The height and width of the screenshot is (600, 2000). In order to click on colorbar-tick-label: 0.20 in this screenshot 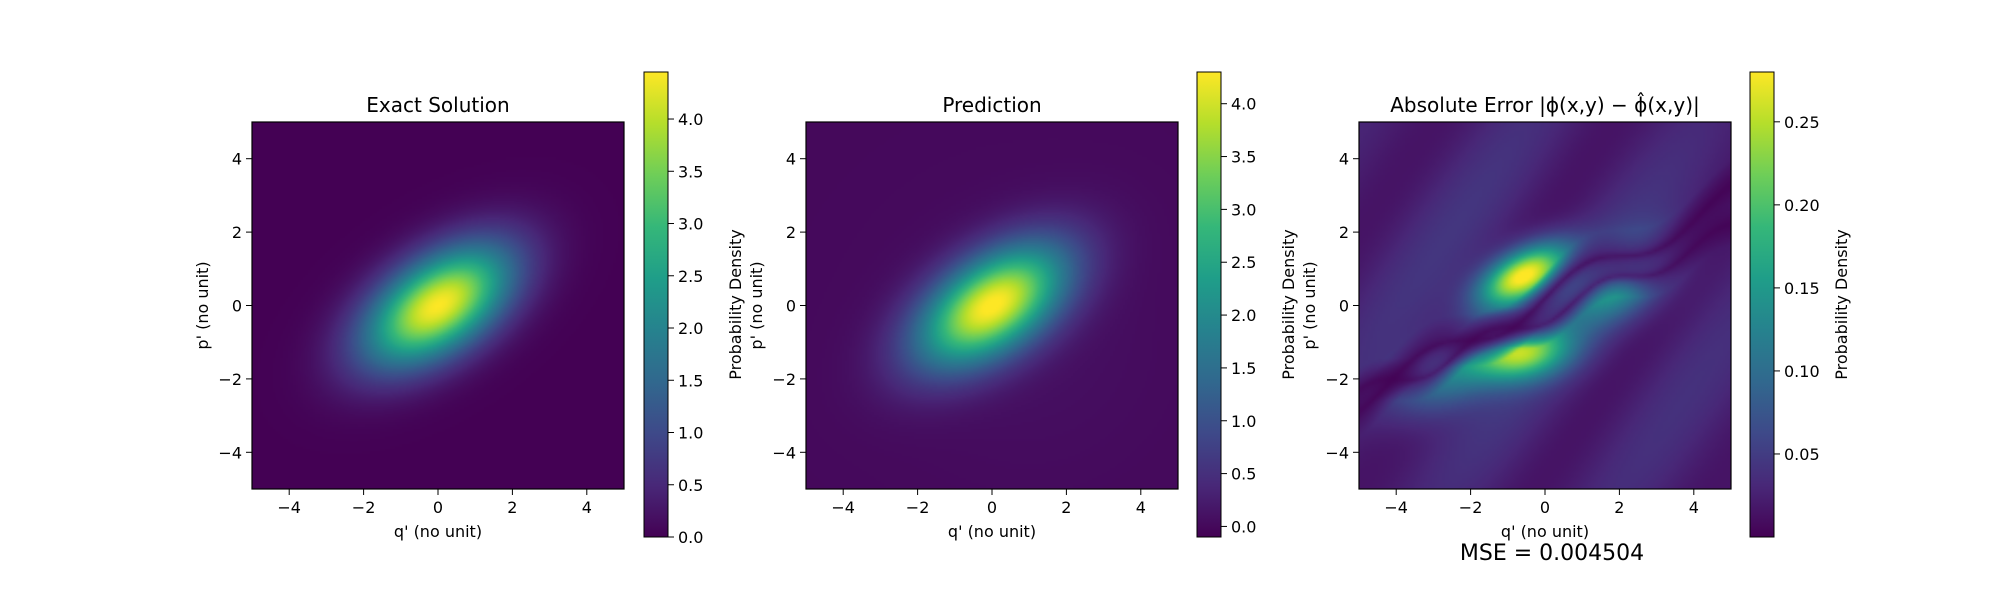, I will do `click(1802, 205)`.